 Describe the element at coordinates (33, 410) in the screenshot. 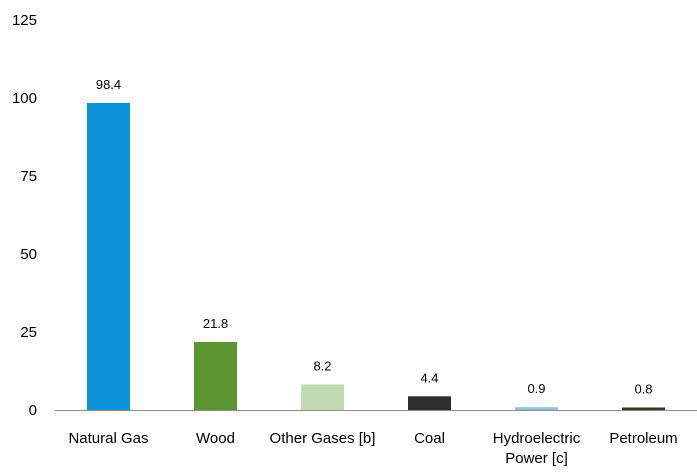

I see `y-tick-label: 0` at that location.